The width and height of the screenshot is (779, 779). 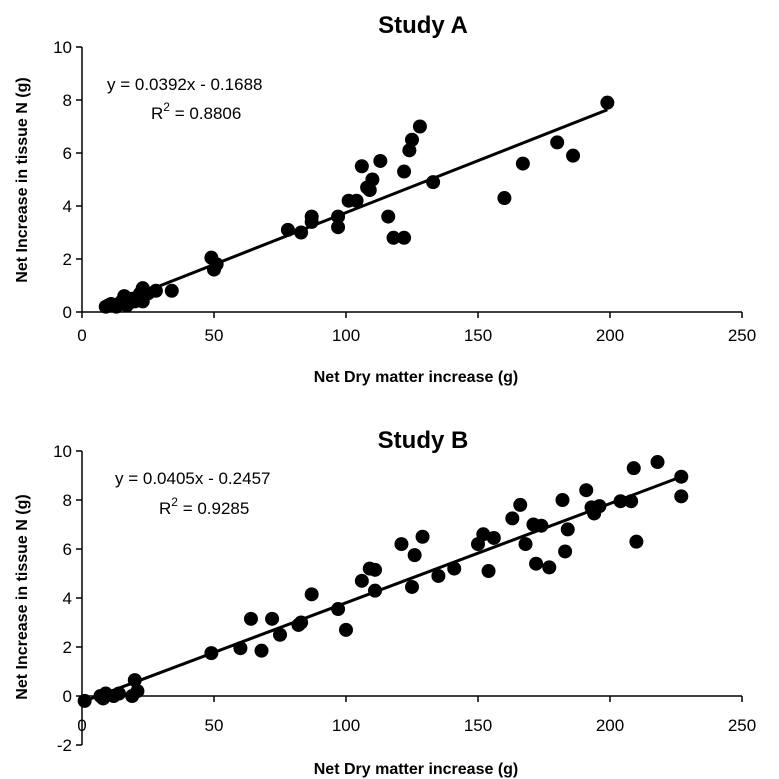 What do you see at coordinates (423, 25) in the screenshot?
I see `chart-title: Study A` at bounding box center [423, 25].